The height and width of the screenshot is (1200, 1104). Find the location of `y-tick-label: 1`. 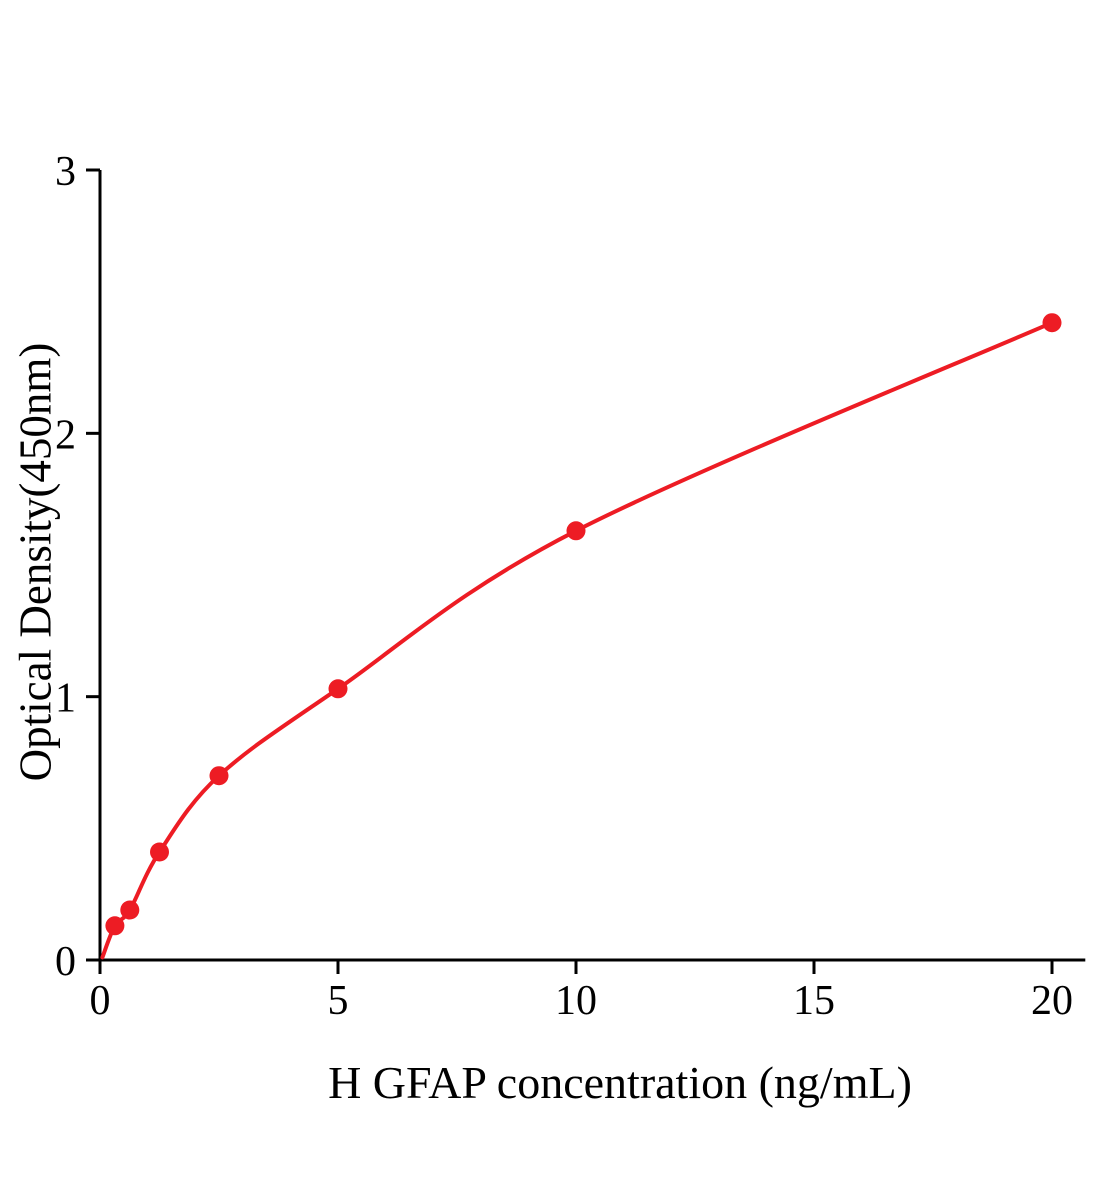

y-tick-label: 1 is located at coordinates (65, 699).